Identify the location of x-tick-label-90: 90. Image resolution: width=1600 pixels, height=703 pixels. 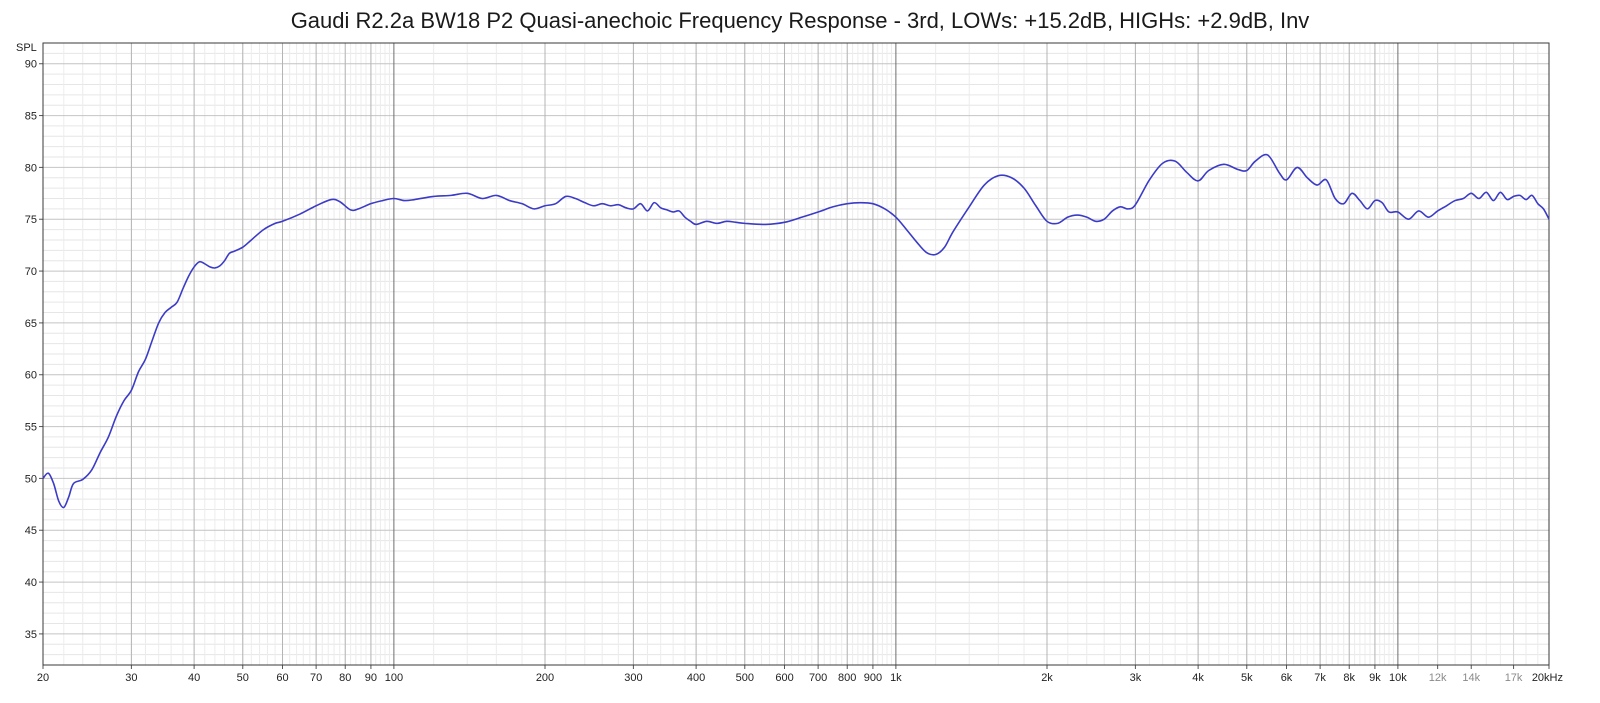
(371, 678).